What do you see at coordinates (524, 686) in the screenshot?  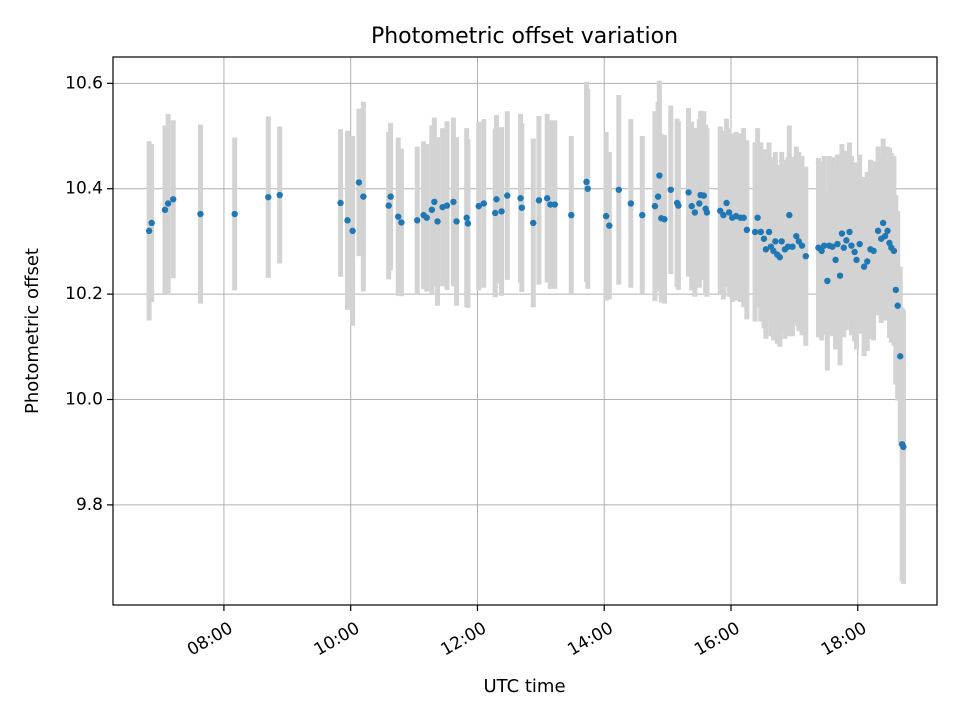 I see `x-axis-label: UTC time` at bounding box center [524, 686].